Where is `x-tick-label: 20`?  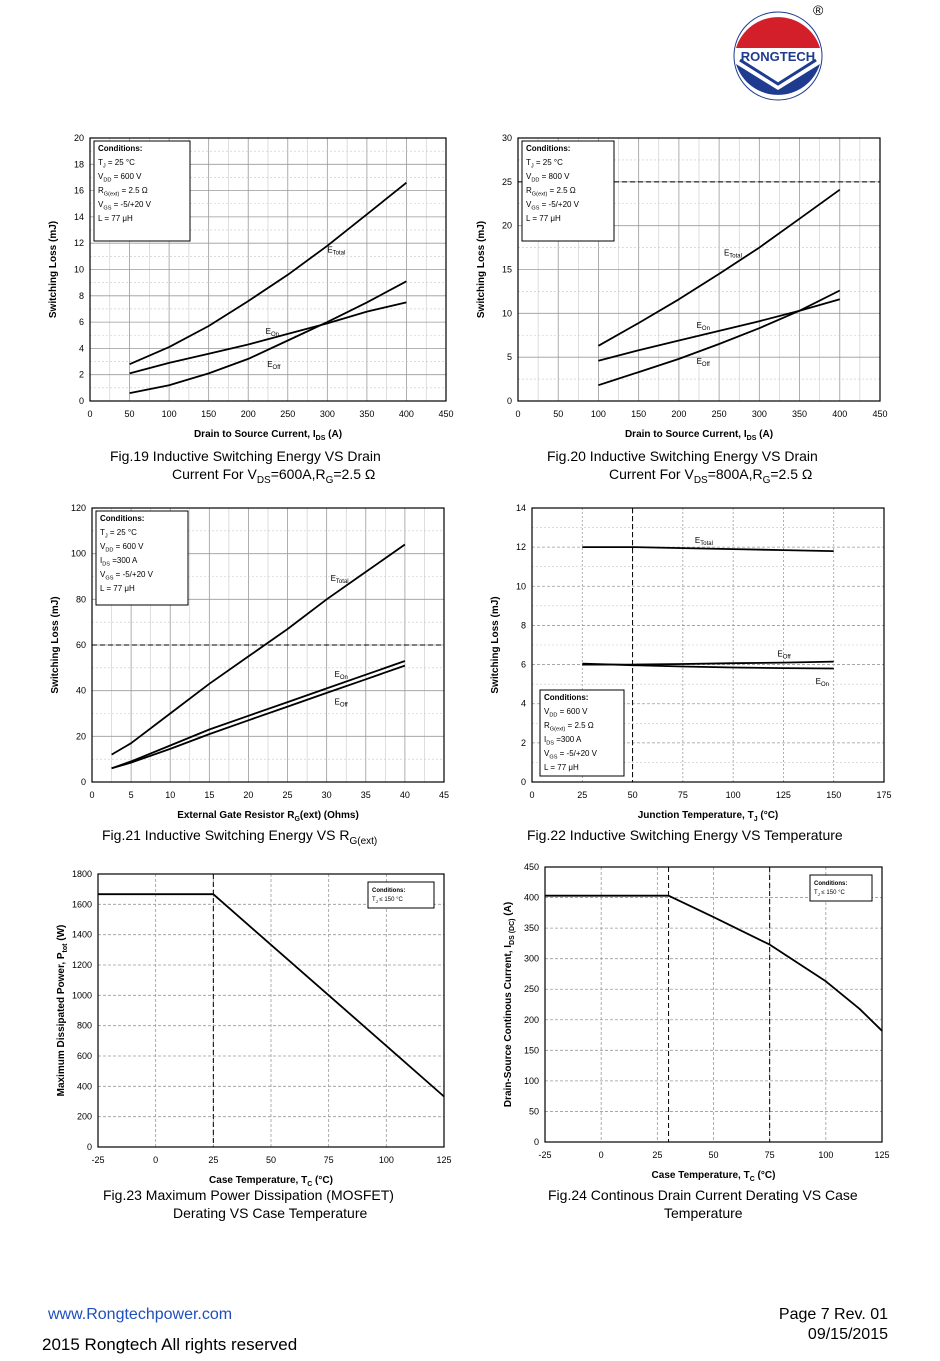
x-tick-label: 20 is located at coordinates (248, 795).